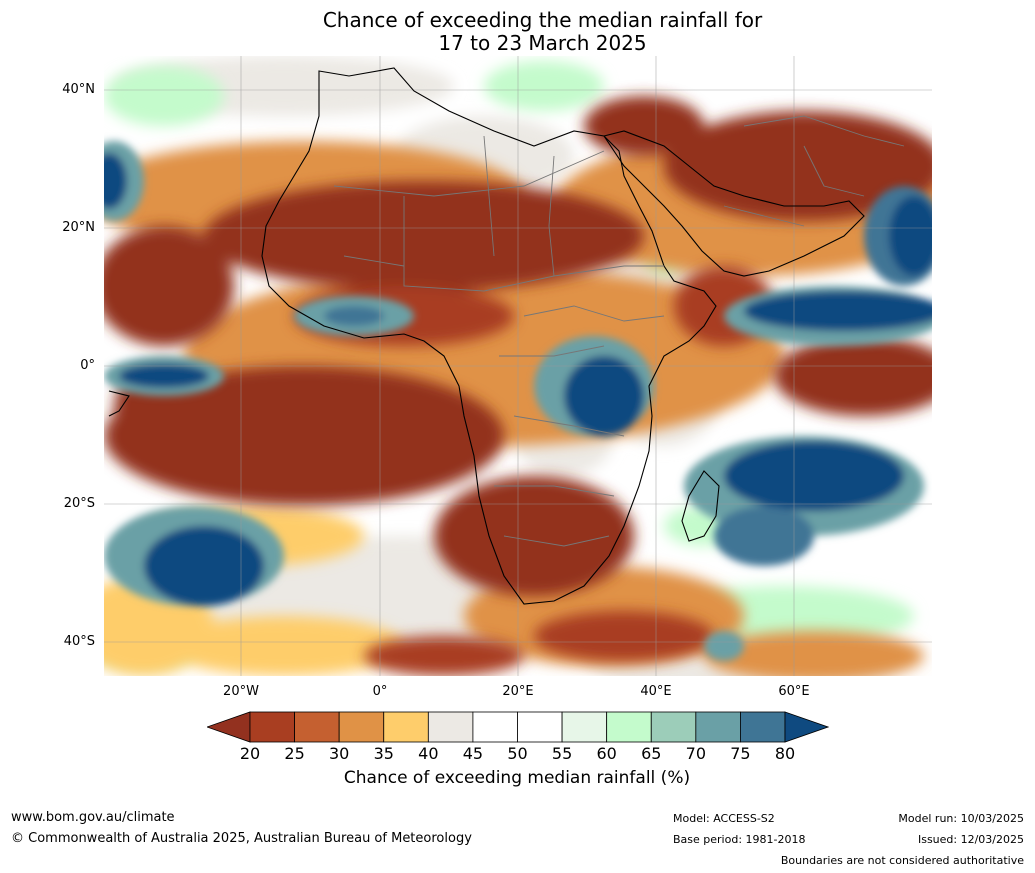 The height and width of the screenshot is (873, 1035). I want to click on colorbar-cells, so click(517, 727).